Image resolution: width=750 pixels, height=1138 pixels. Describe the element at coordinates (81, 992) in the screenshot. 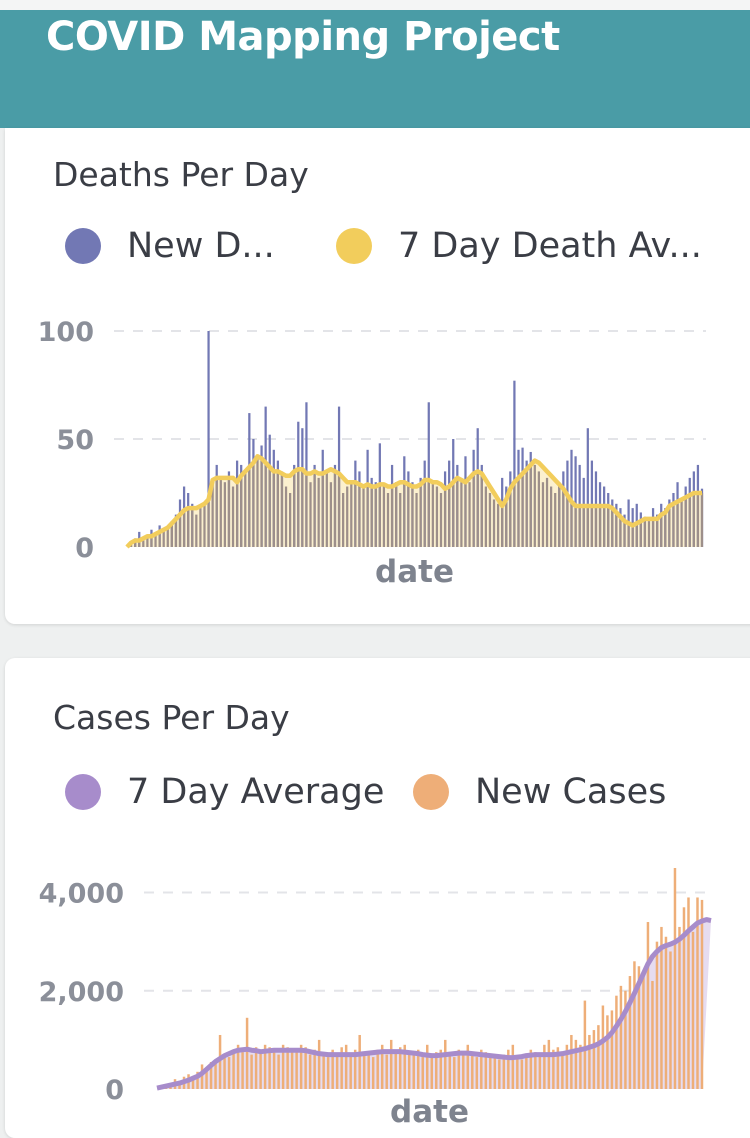

I see `y-tick-label: 2,000` at that location.